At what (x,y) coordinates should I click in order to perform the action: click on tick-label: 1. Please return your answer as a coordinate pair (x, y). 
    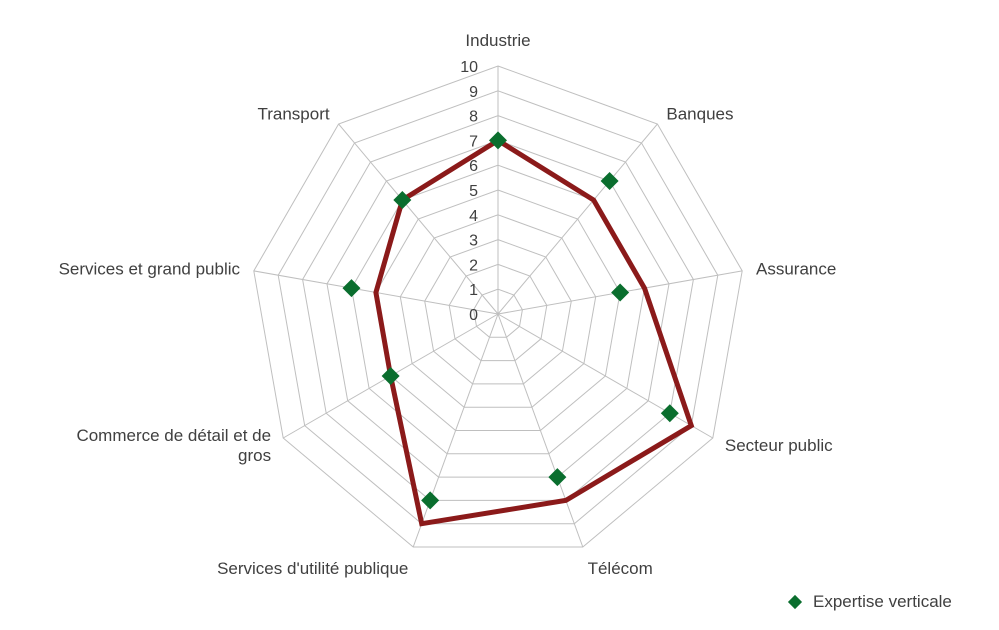
    Looking at the image, I should click on (473, 290).